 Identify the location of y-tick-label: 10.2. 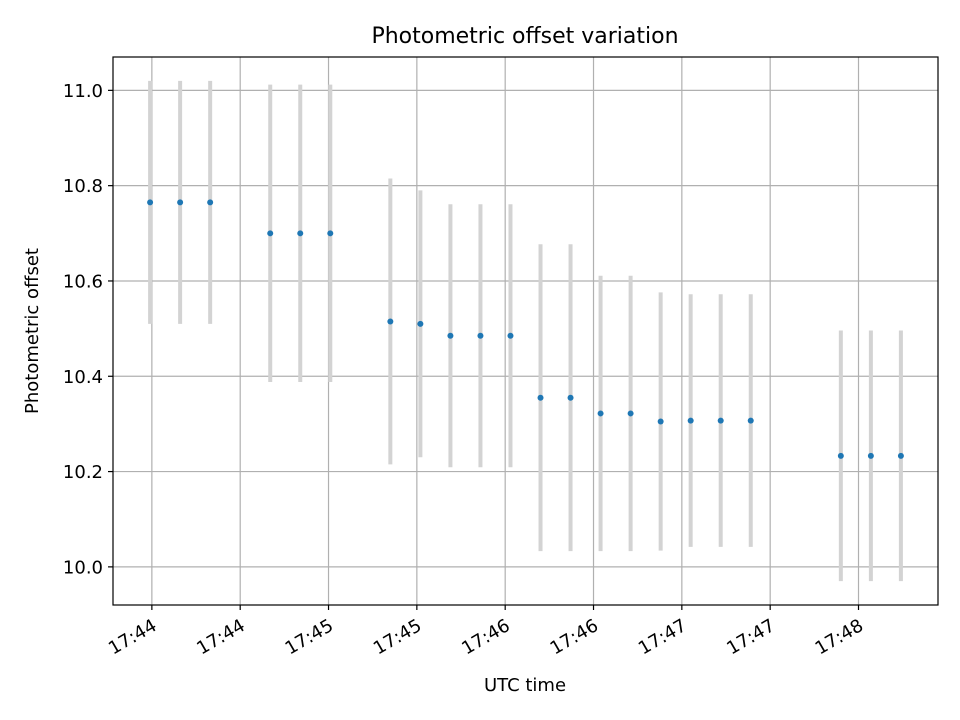
(83, 472).